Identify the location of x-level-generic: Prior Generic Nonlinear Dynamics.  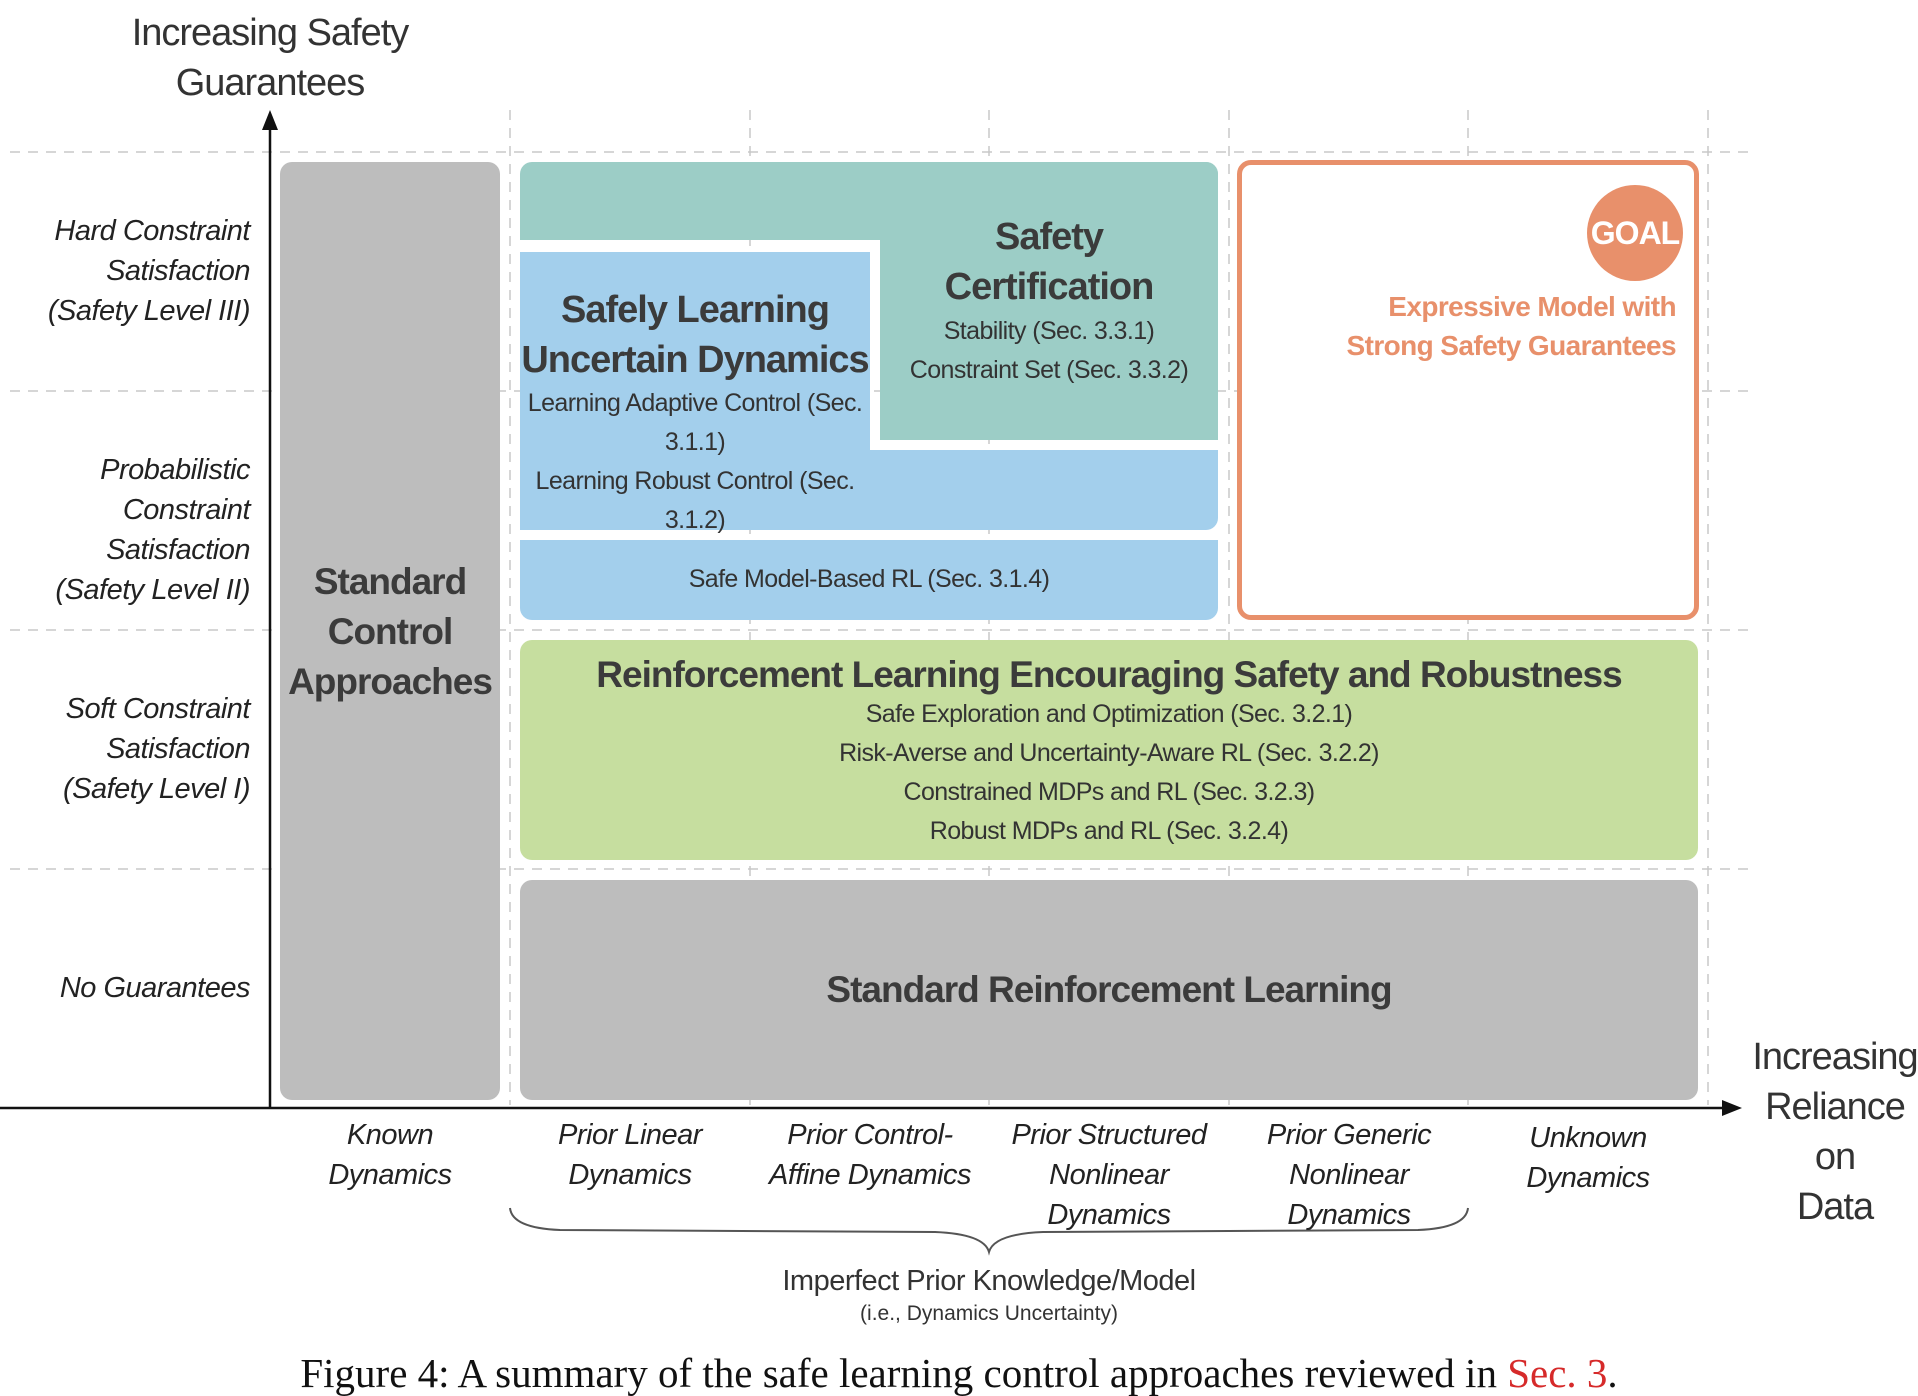
(1349, 1175).